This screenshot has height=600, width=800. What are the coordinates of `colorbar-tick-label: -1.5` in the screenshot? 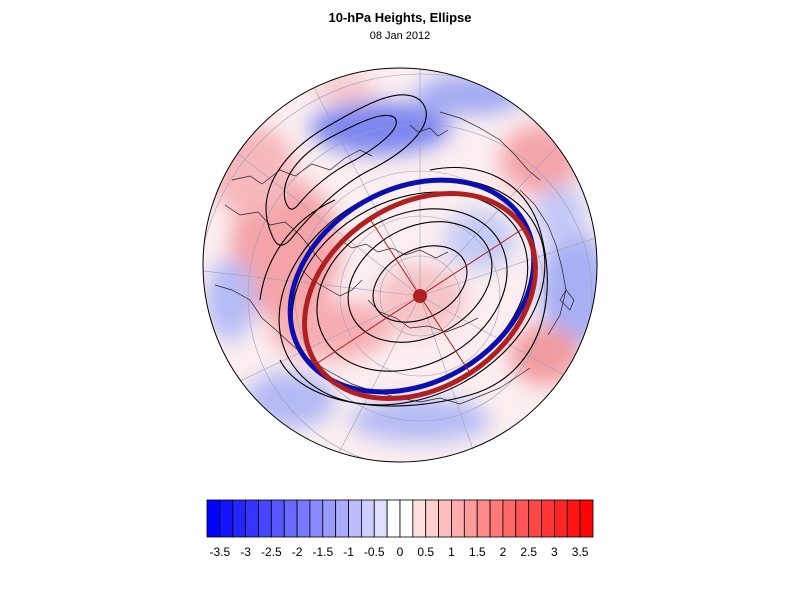 It's located at (323, 552).